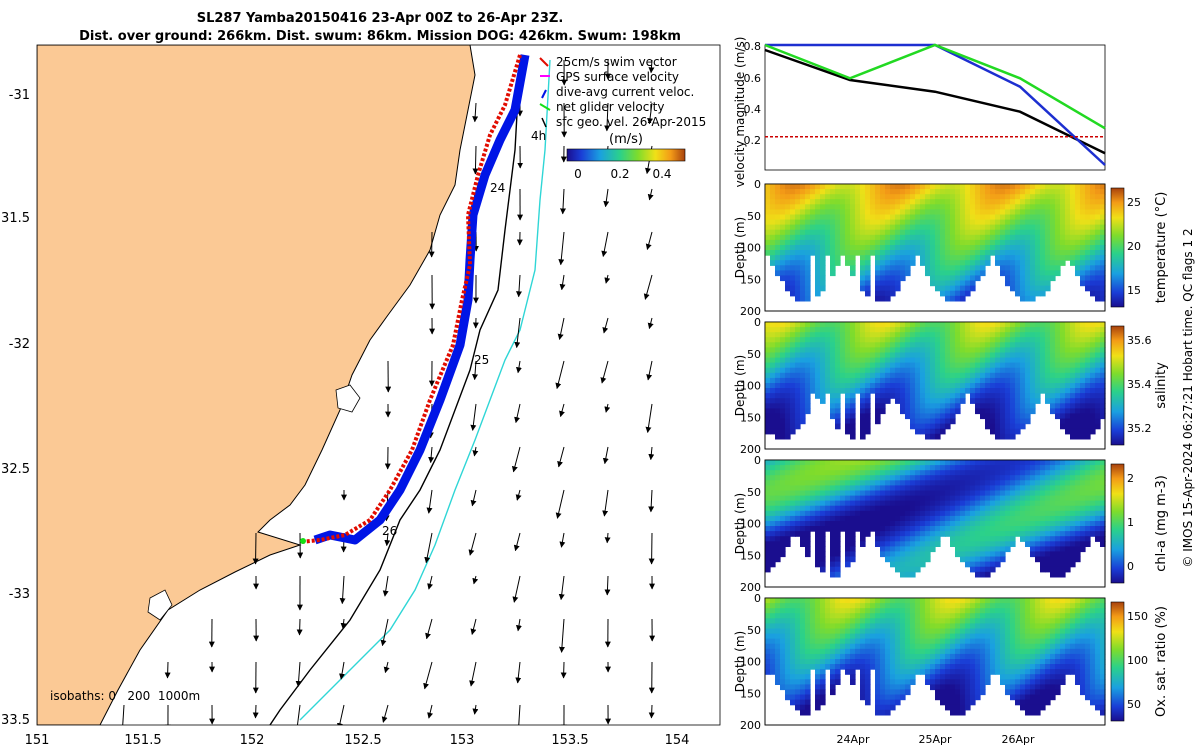 The image size is (1200, 750). What do you see at coordinates (410, 299) in the screenshot?
I see `glider-track-swim` at bounding box center [410, 299].